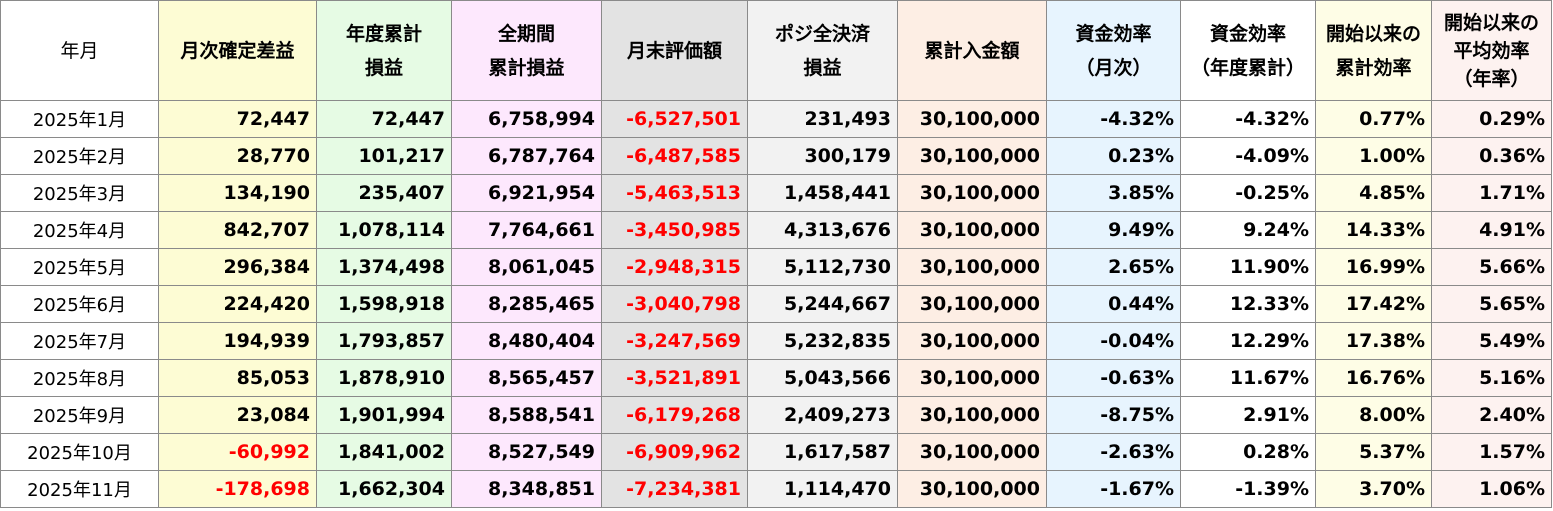 Image resolution: width=1553 pixels, height=511 pixels. What do you see at coordinates (79, 193) in the screenshot?
I see `month-cell: 2025年3月` at bounding box center [79, 193].